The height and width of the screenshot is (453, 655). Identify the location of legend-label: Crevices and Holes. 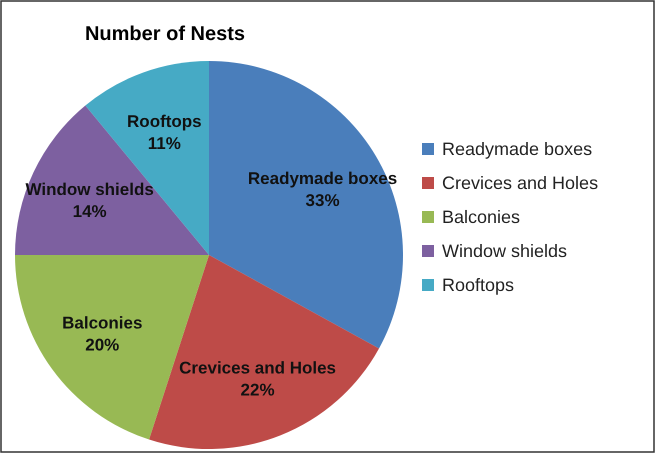
(520, 183).